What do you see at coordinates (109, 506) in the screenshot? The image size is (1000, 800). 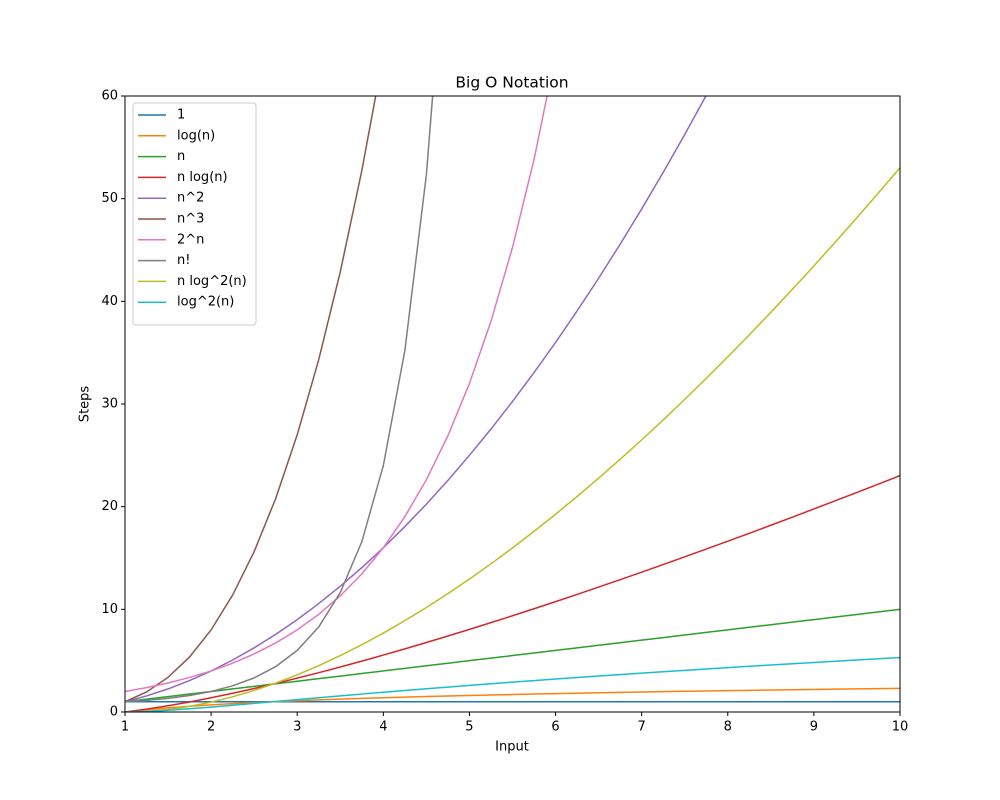 I see `y-tick-label: 20` at bounding box center [109, 506].